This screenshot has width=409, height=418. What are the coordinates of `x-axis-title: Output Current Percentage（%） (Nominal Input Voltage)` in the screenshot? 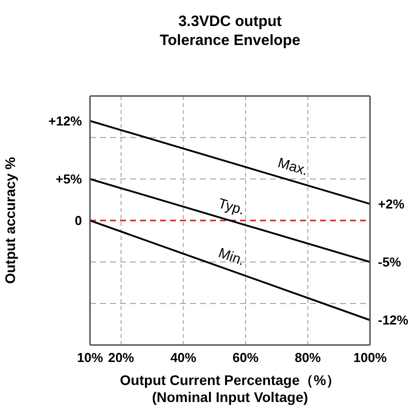 It's located at (230, 389).